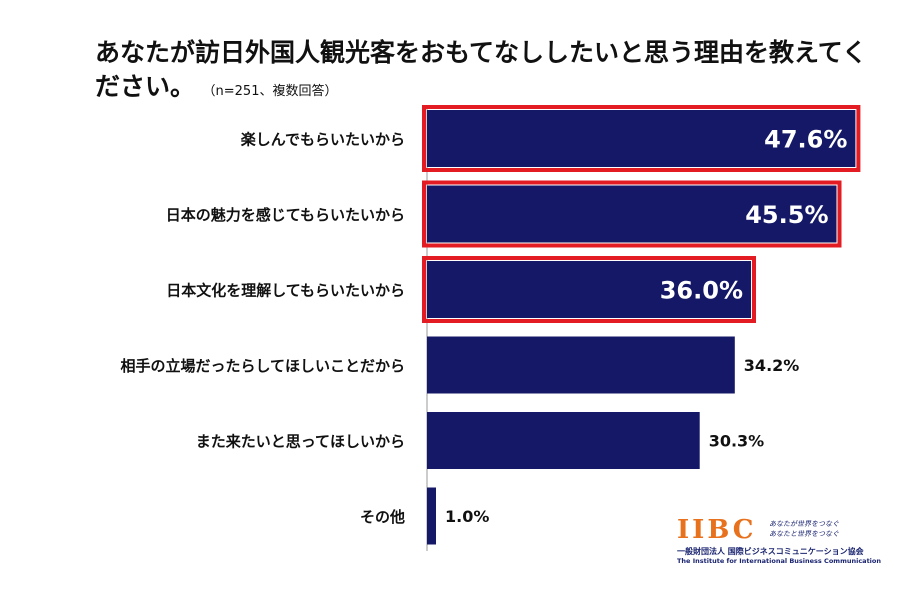 The width and height of the screenshot is (900, 600). I want to click on category-label: 日本の魅力を感じてもらいたいから, so click(285, 215).